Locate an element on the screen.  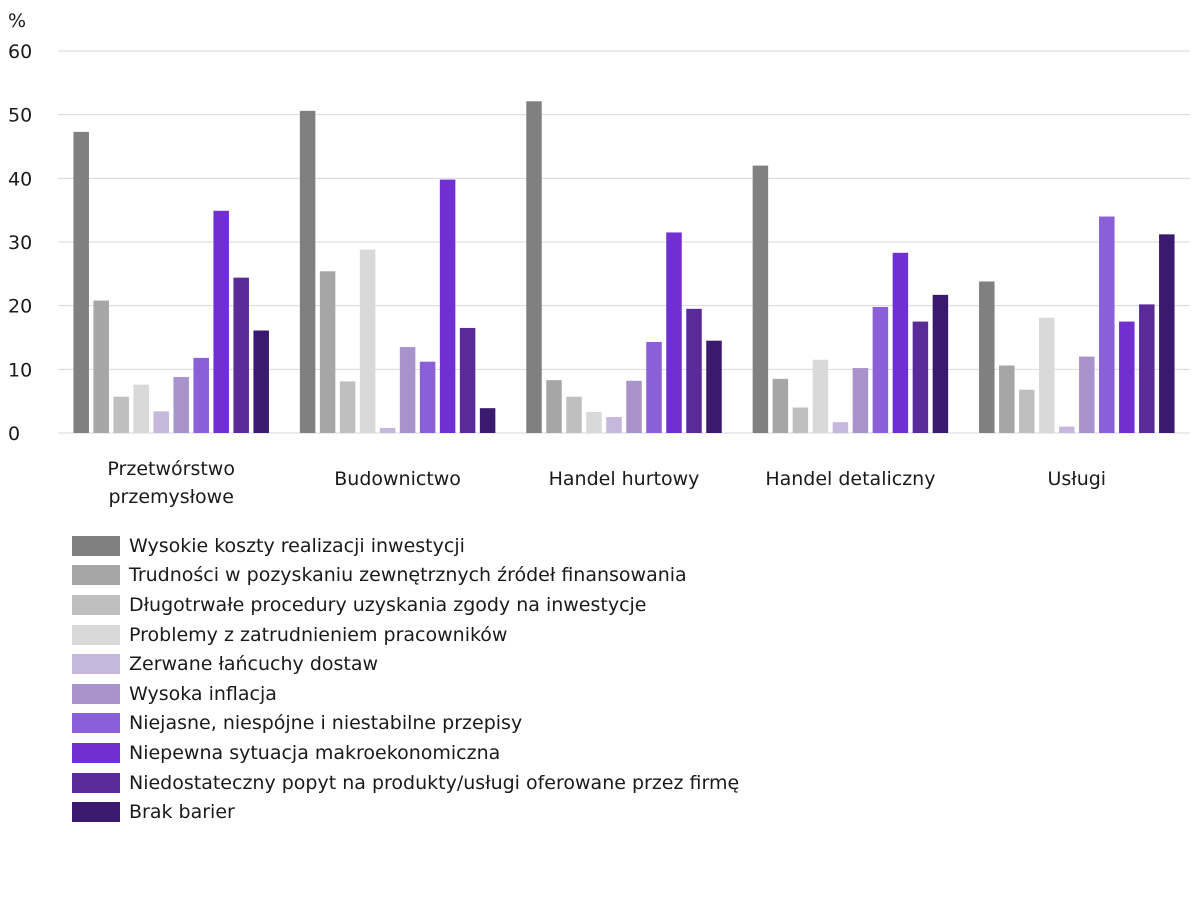
legend-item: Wysokie koszty realizacji inwestycji is located at coordinates (405, 546).